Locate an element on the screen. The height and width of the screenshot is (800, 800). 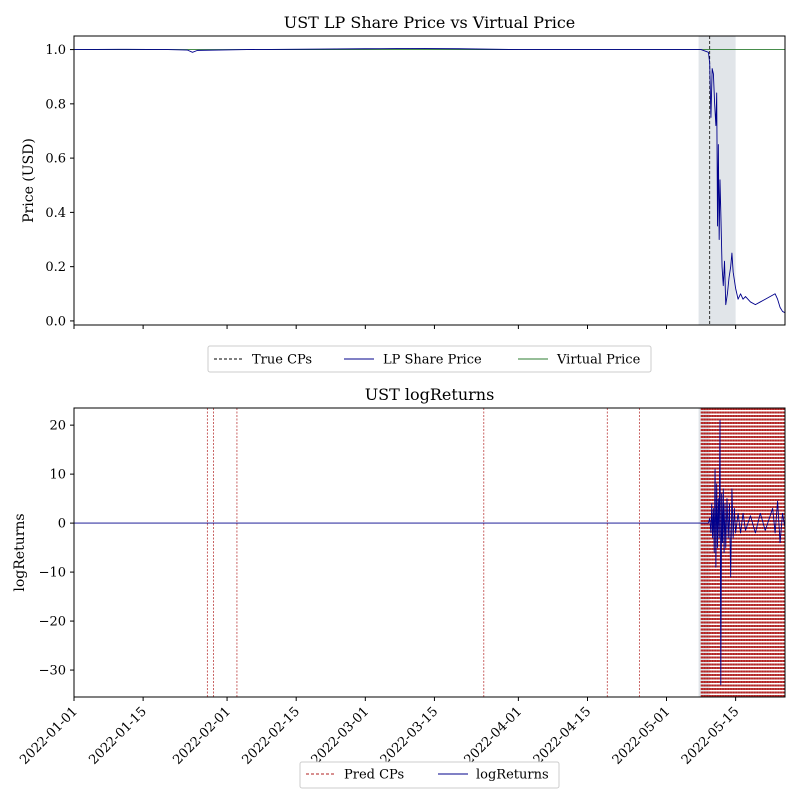
y-tick-label: 1.0 is located at coordinates (55, 50).